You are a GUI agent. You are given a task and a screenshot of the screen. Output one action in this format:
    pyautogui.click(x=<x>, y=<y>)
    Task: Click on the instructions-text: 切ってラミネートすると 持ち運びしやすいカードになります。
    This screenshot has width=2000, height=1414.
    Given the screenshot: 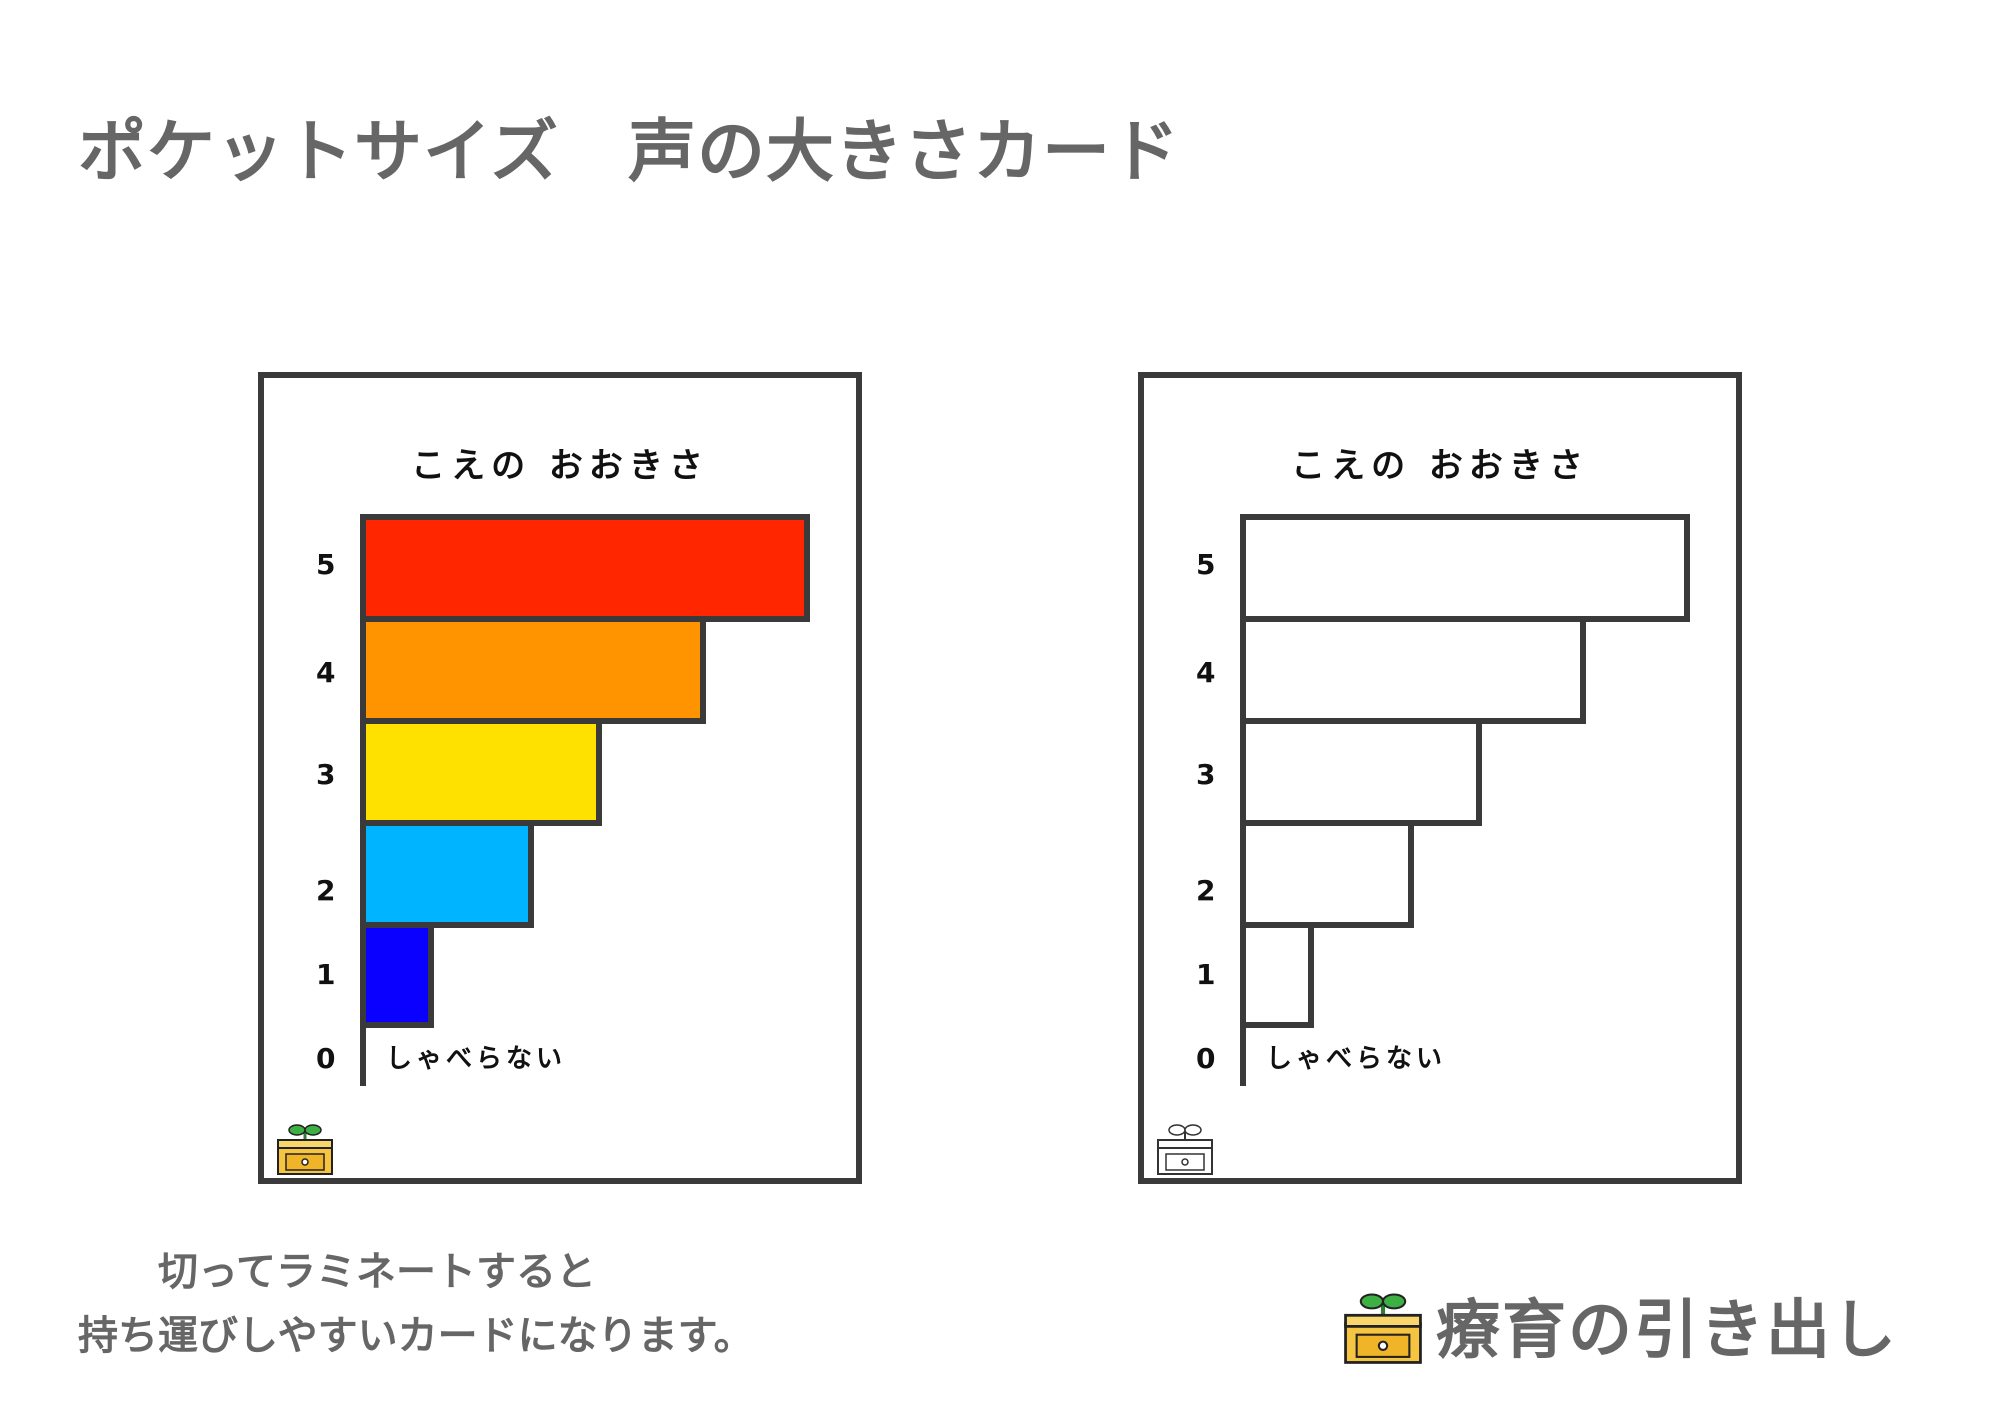 What is the action you would take?
    pyautogui.click(x=416, y=1304)
    